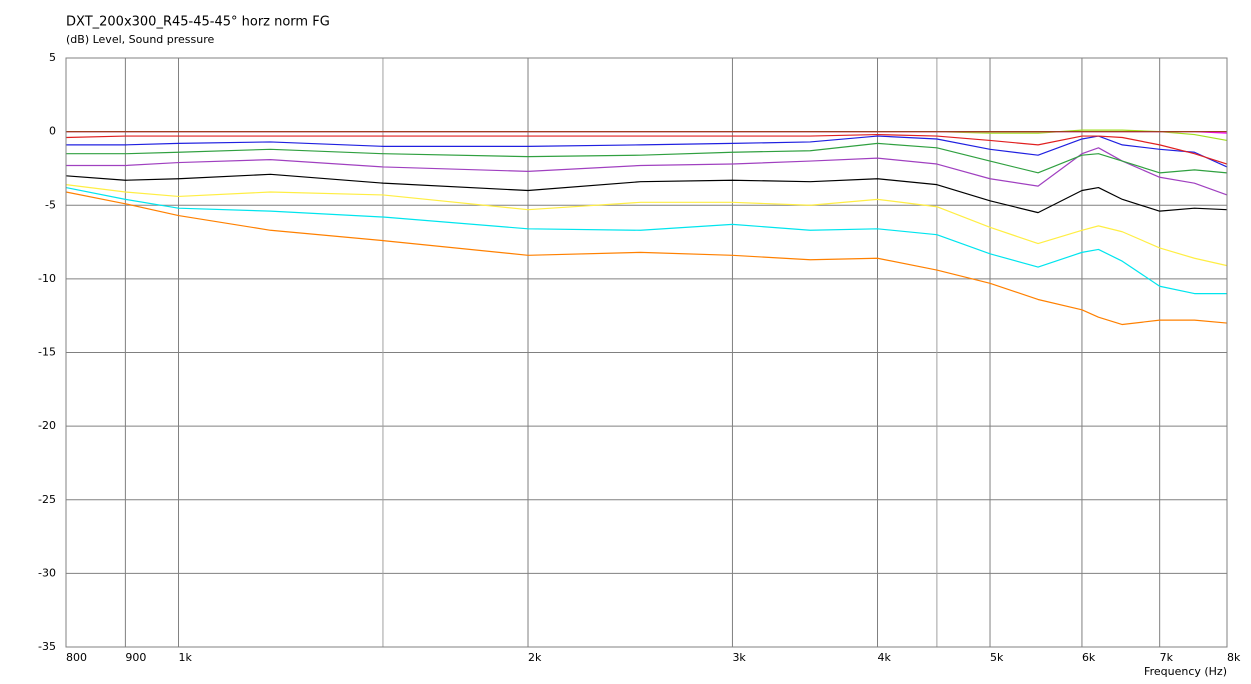 The height and width of the screenshot is (684, 1251). I want to click on chart-subtitle: (dB) Level, Sound pressure, so click(140, 39).